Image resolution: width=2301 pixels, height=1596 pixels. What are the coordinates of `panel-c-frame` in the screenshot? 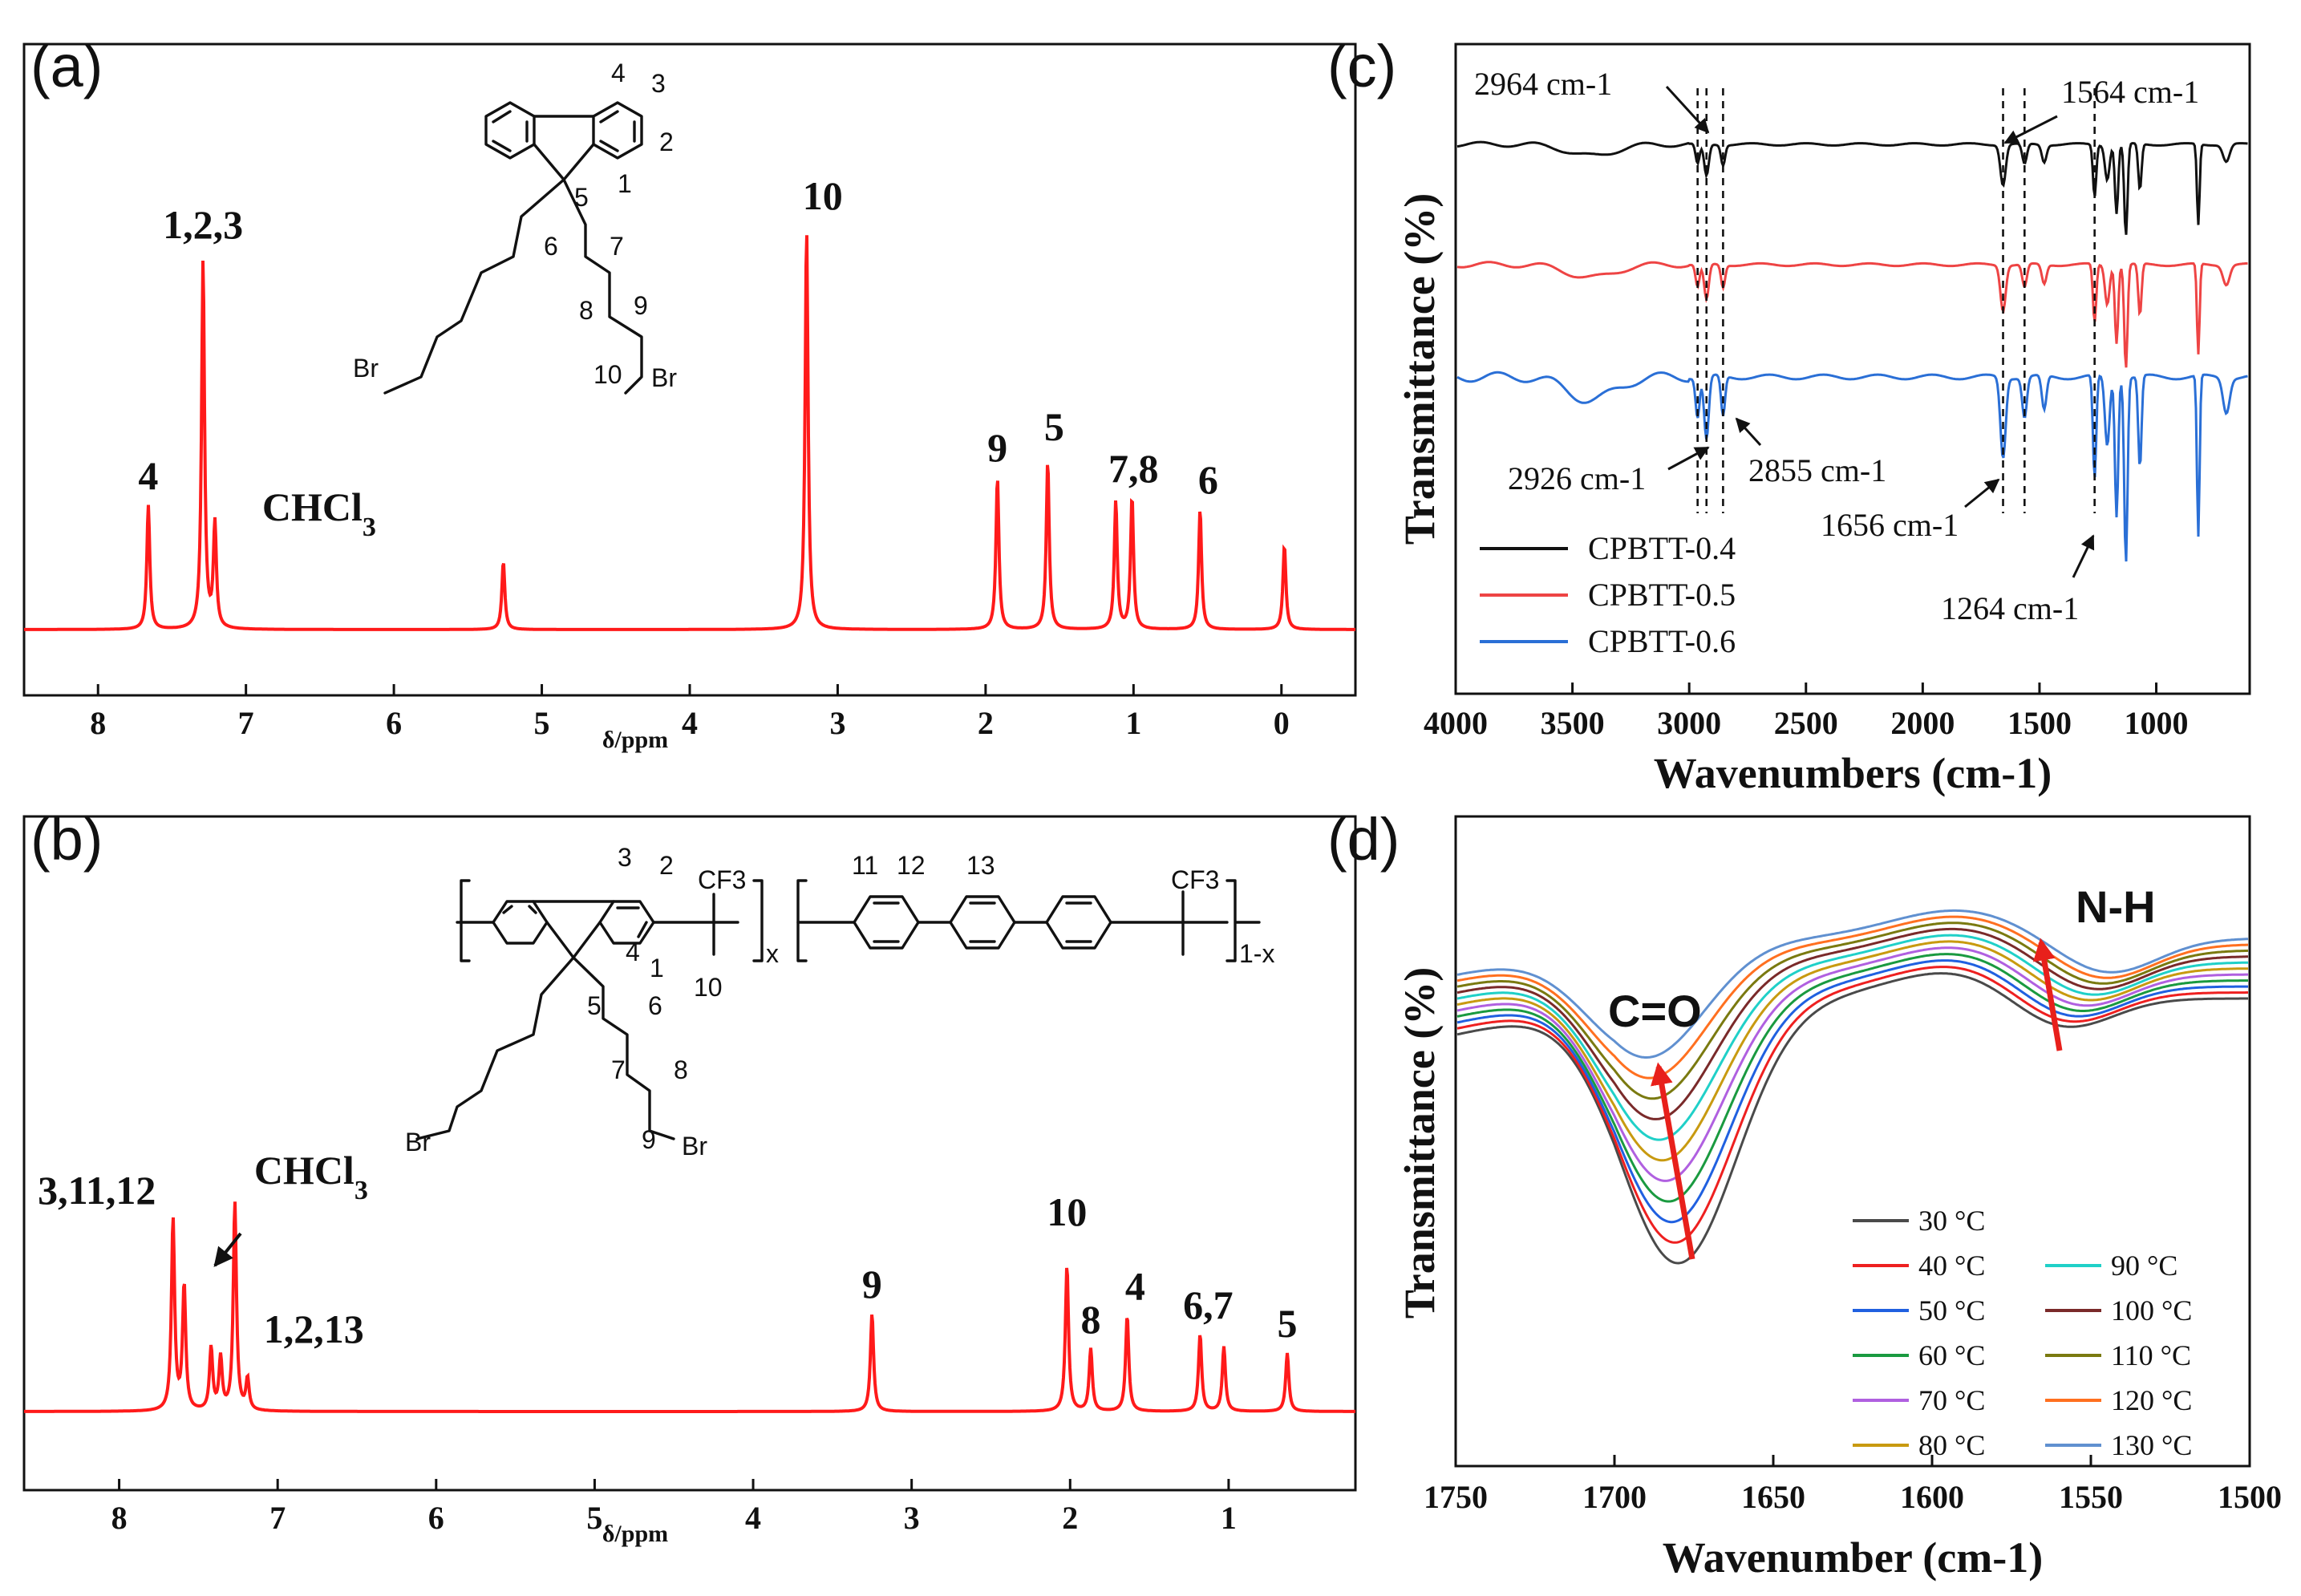 It's located at (1852, 369).